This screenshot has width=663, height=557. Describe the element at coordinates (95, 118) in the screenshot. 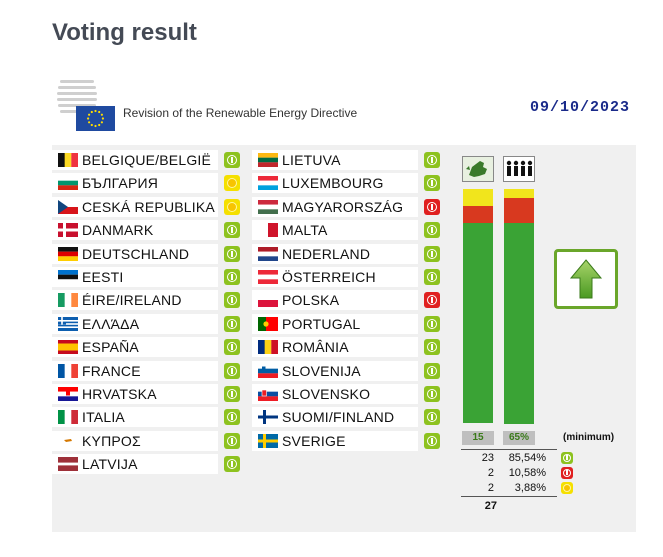

I see `eu-flag-icon` at that location.